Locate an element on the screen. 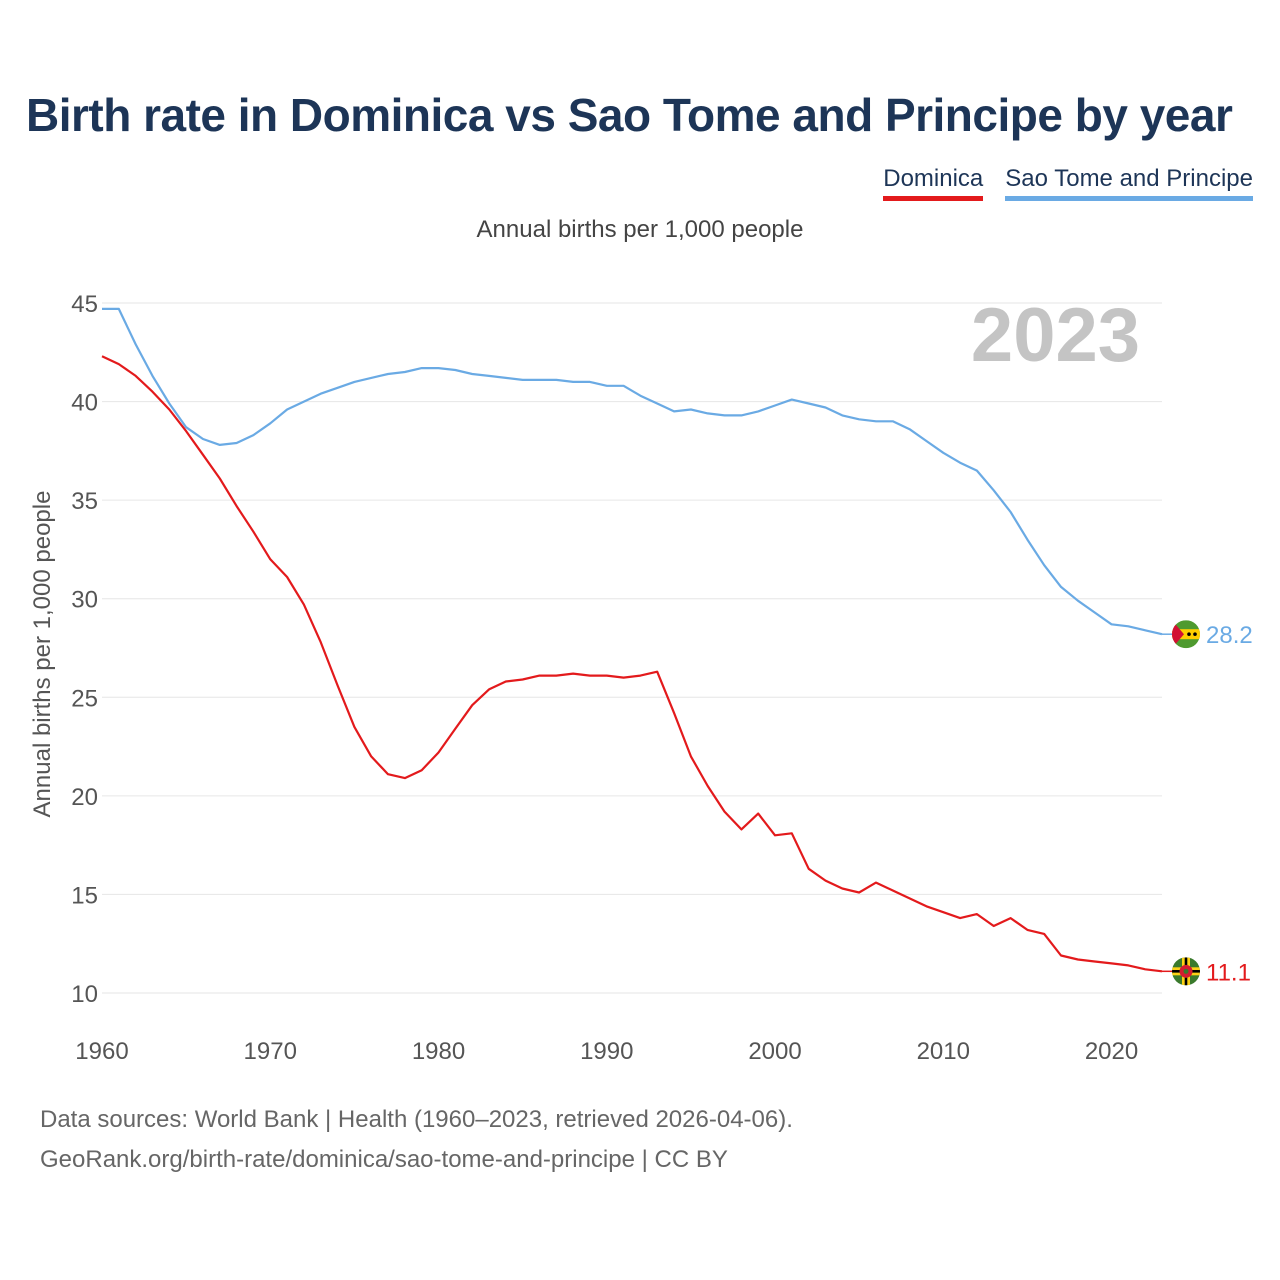 This screenshot has height=1280, width=1280. y-tick-label-10: 10 is located at coordinates (84, 994).